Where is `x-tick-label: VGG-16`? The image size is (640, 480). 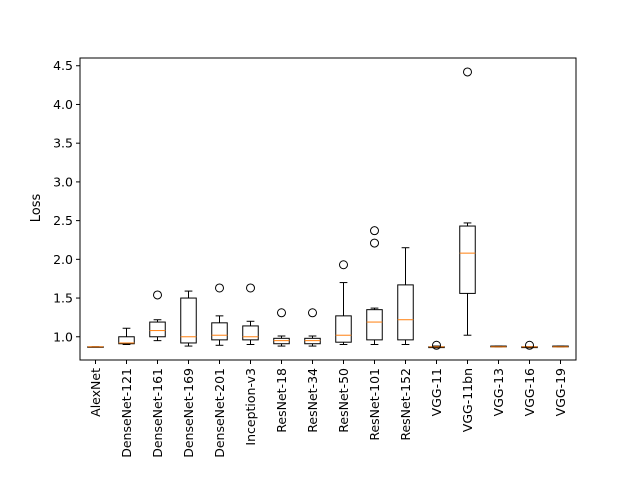
x-tick-label: VGG-16 is located at coordinates (529, 392).